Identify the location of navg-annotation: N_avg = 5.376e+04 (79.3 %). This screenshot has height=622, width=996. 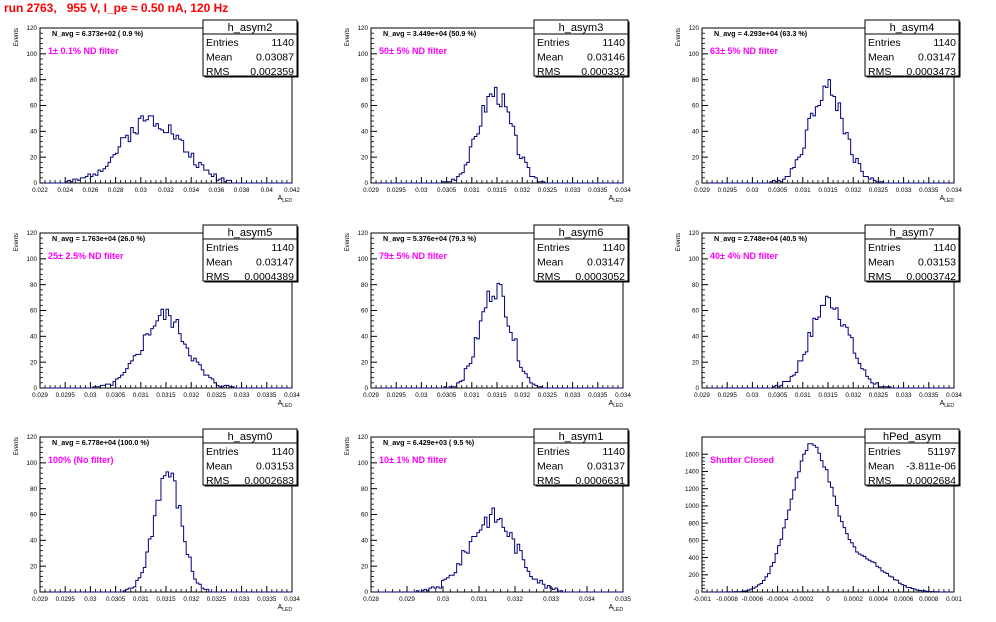
(430, 238).